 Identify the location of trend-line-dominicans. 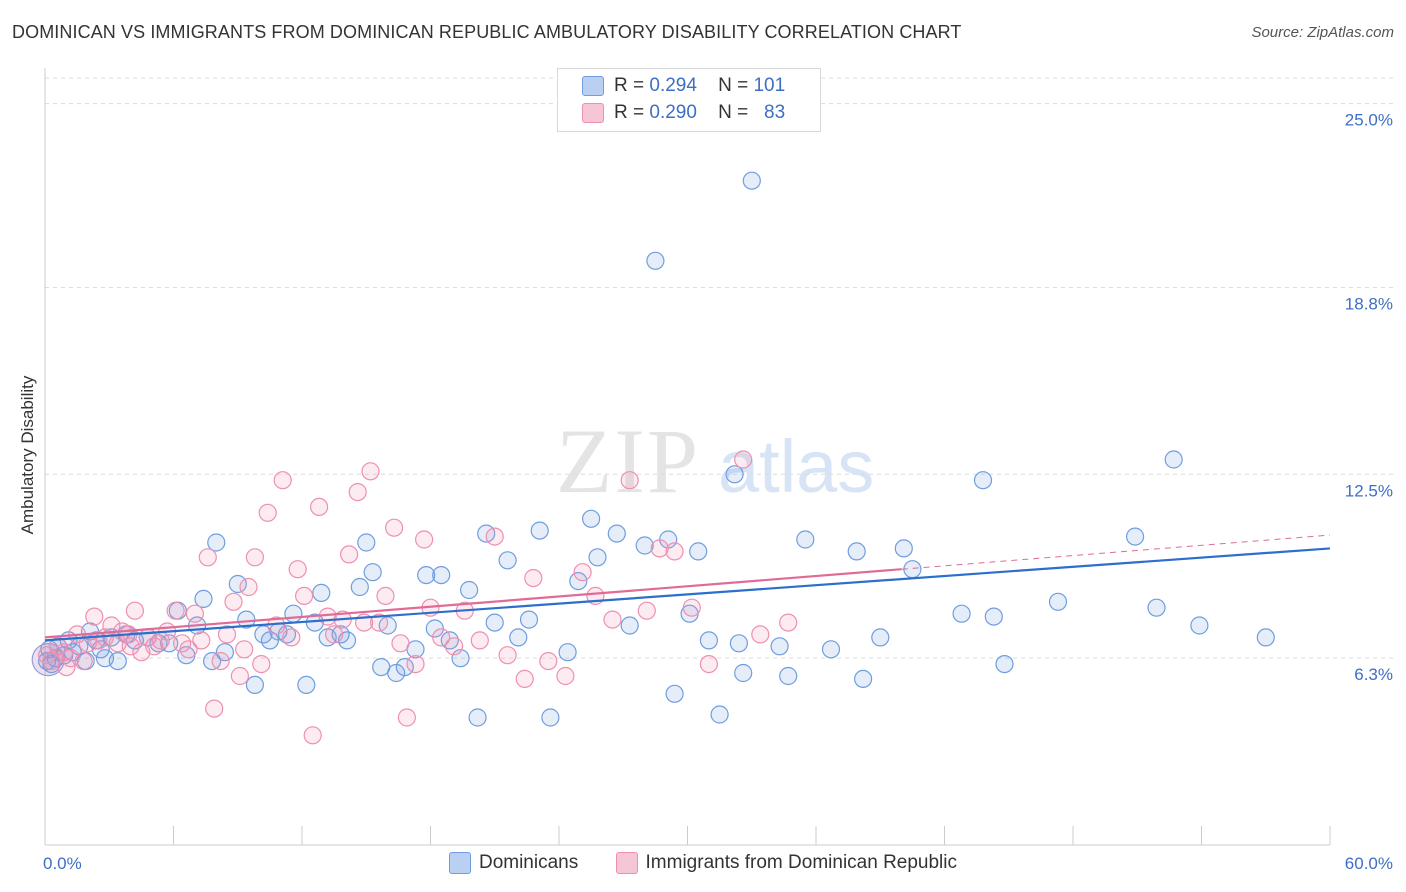
(687, 594).